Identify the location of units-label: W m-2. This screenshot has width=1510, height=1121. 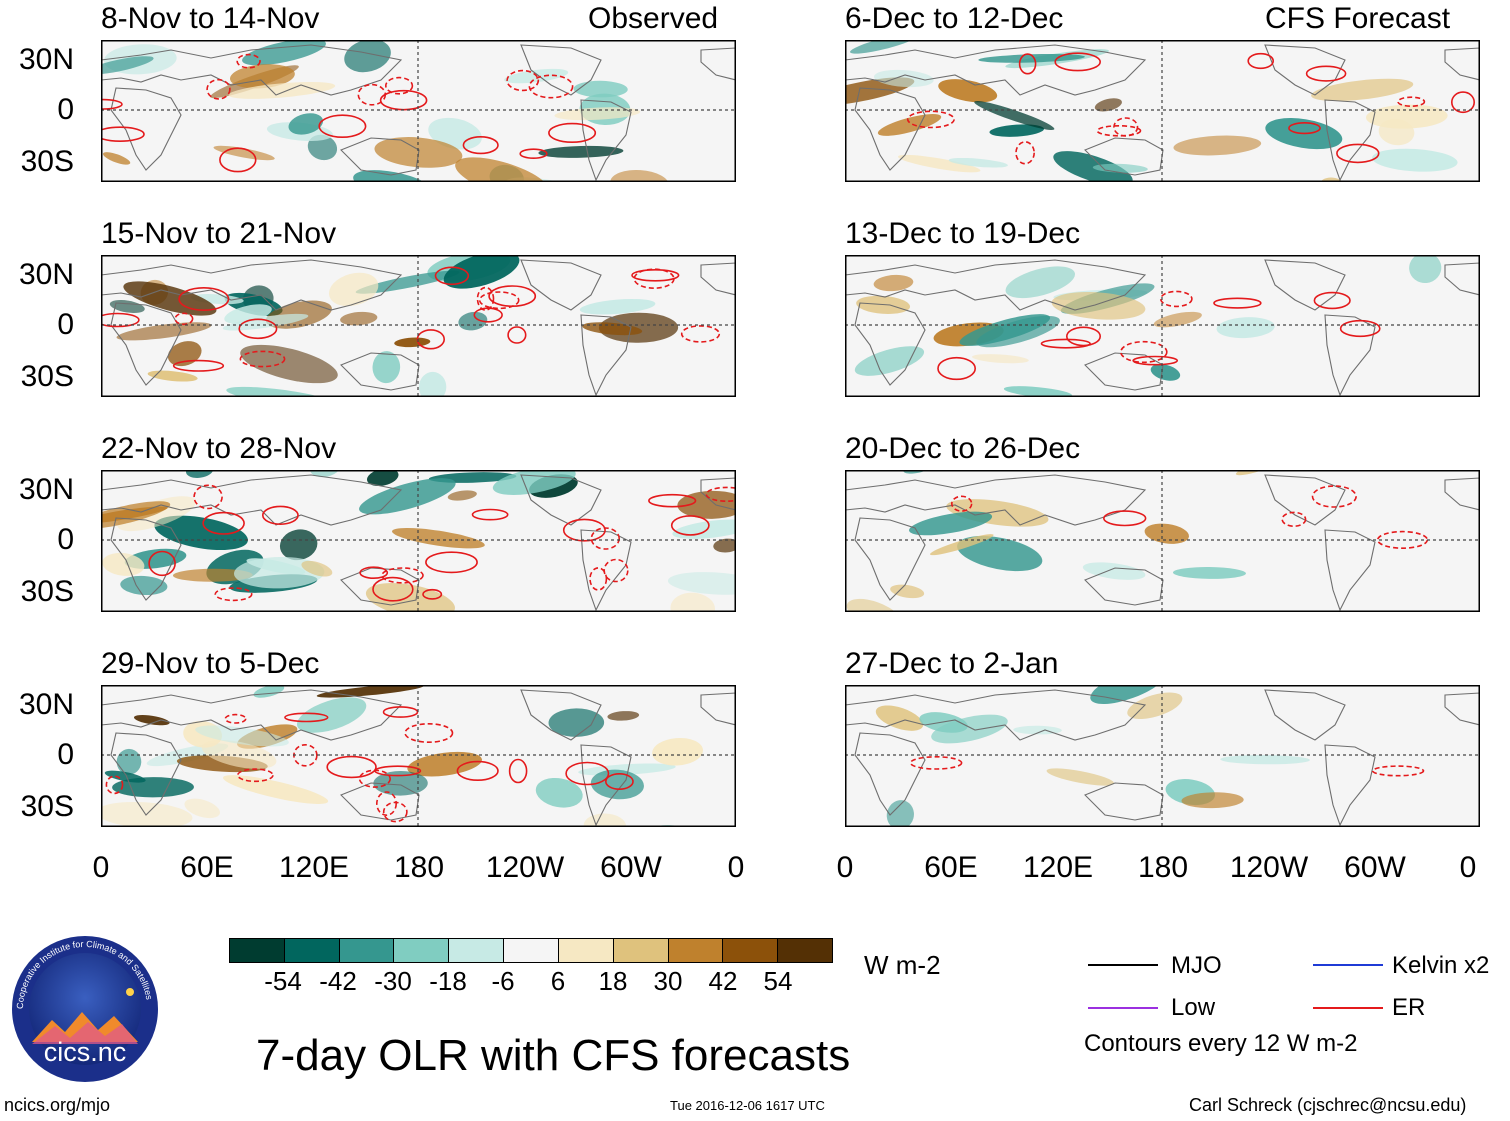
(902, 965).